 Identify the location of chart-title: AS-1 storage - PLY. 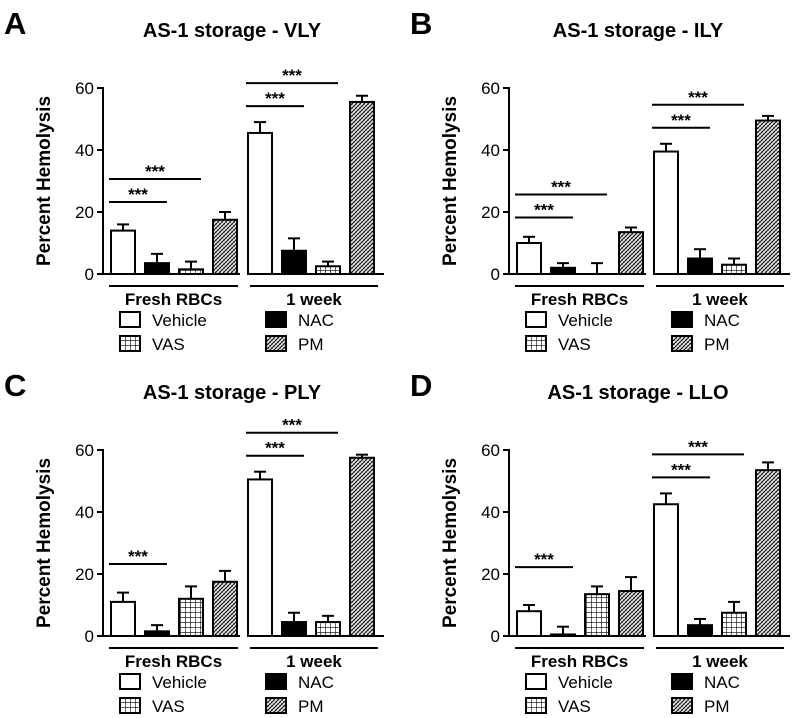
(232, 393).